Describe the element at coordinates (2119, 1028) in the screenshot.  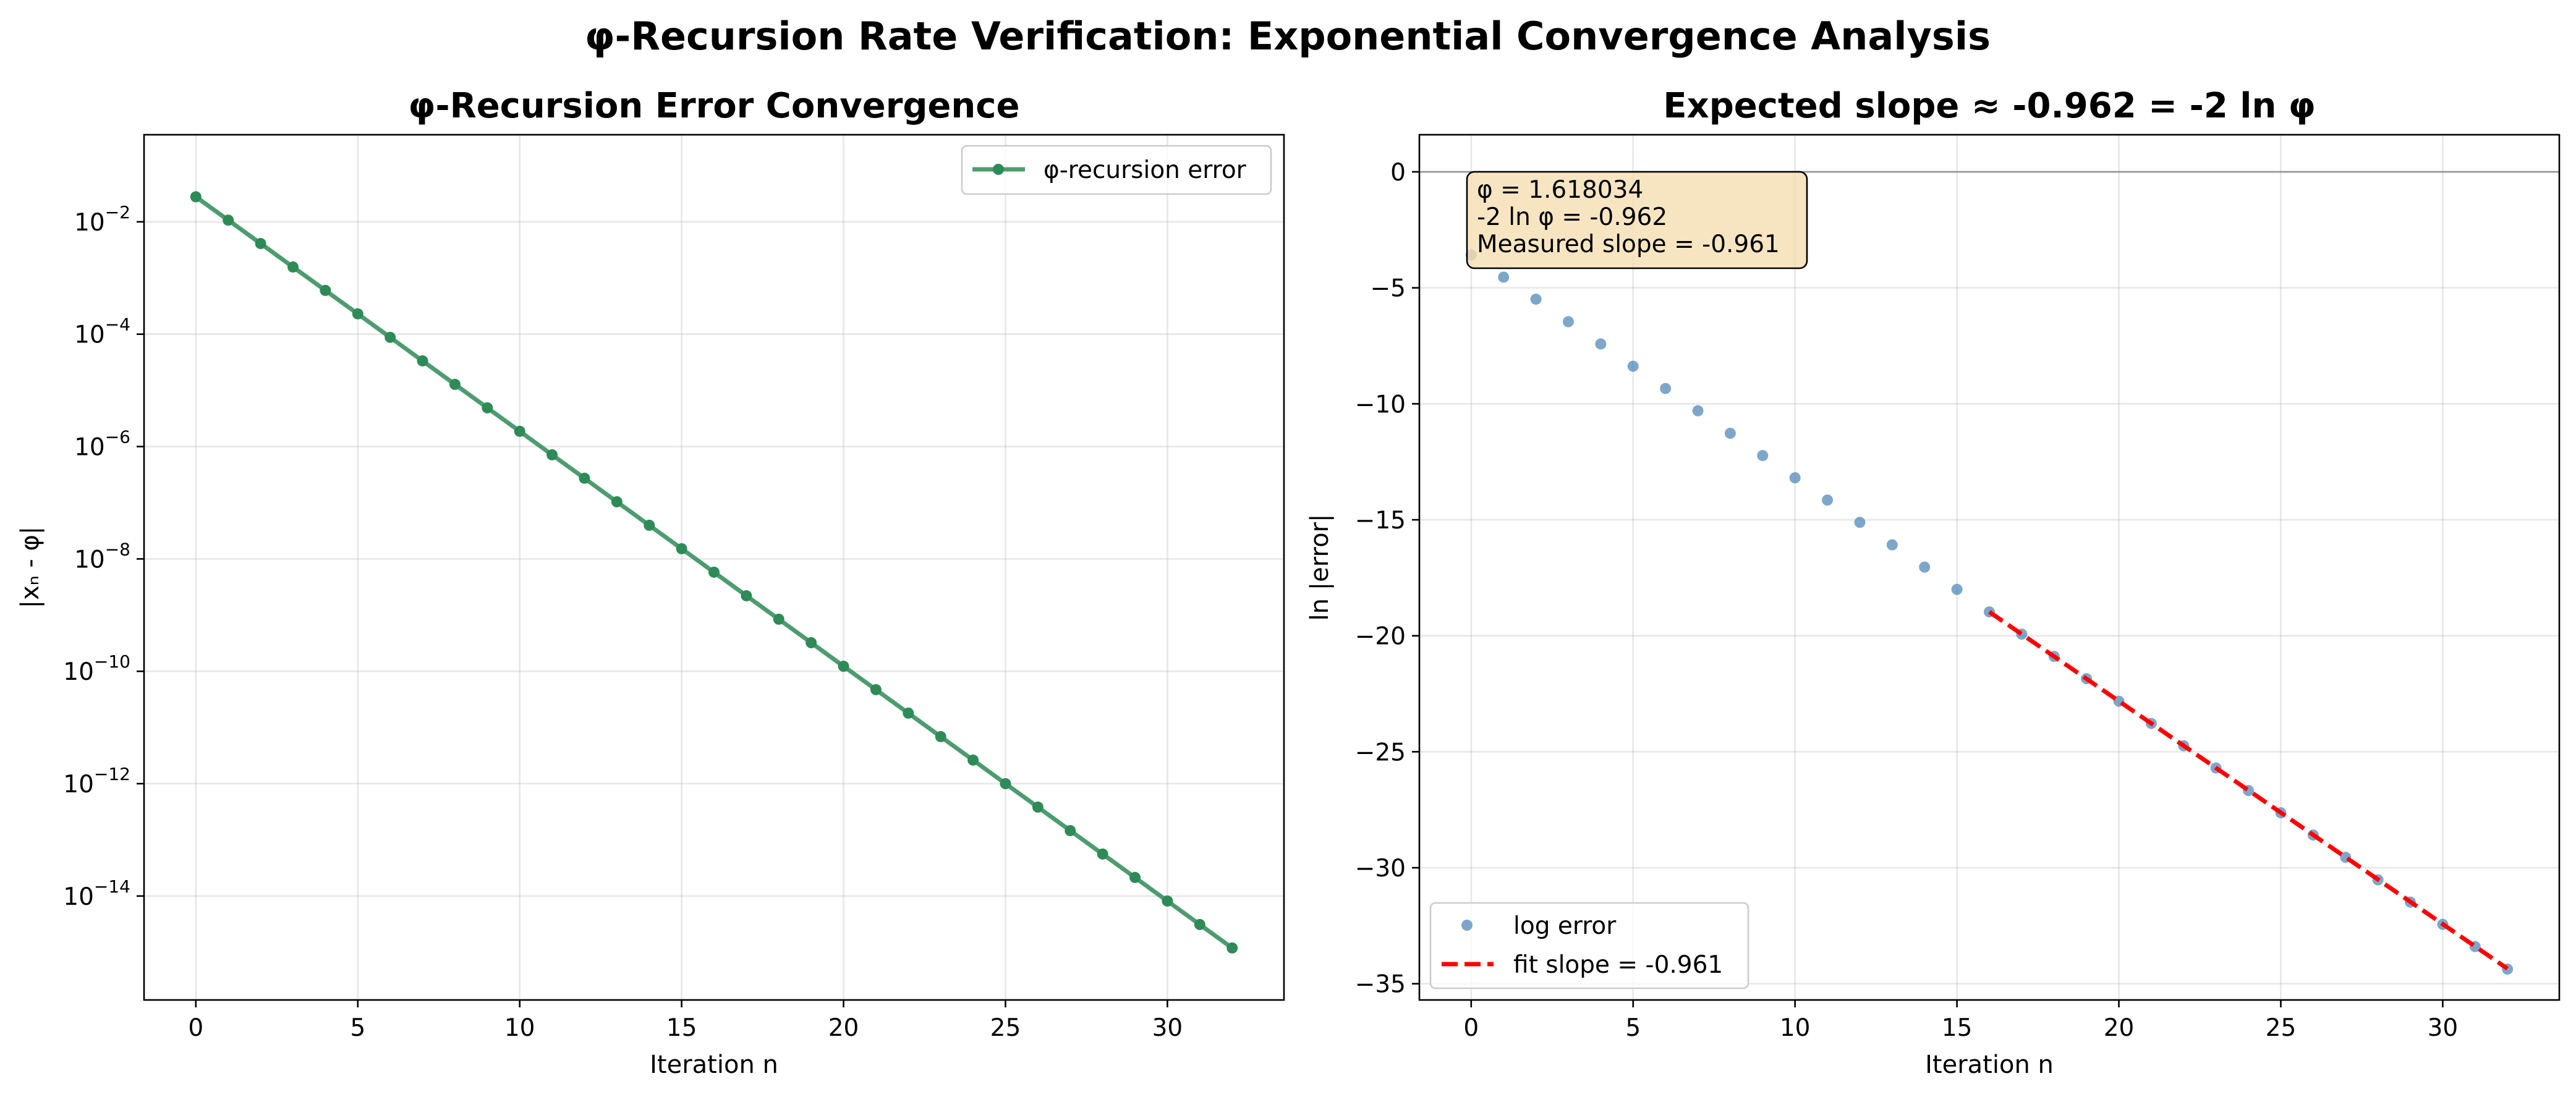
I see `right-x-tick-label: 20` at that location.